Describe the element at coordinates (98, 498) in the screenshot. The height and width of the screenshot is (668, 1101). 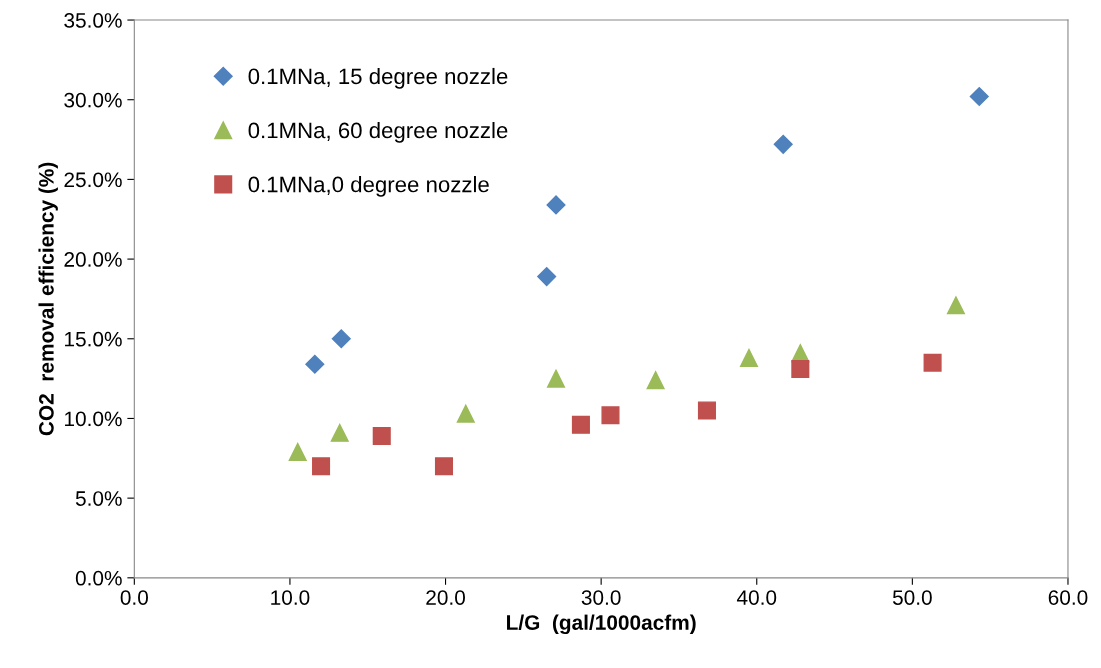
I see `y-tick-label: 5.0%` at that location.